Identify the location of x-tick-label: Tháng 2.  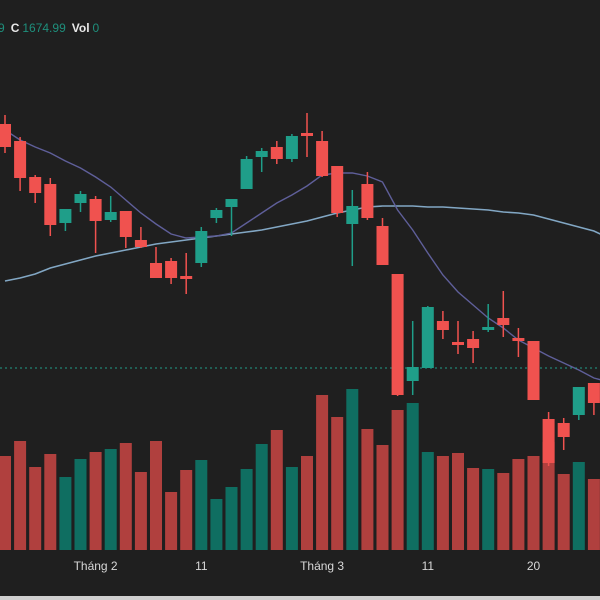
(96, 566).